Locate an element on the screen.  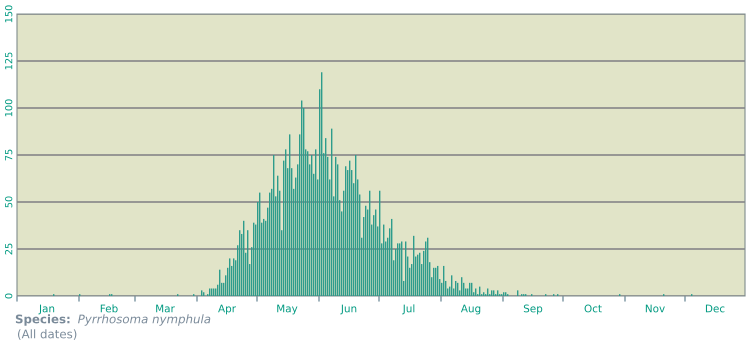
x-tick-label: Feb is located at coordinates (109, 308).